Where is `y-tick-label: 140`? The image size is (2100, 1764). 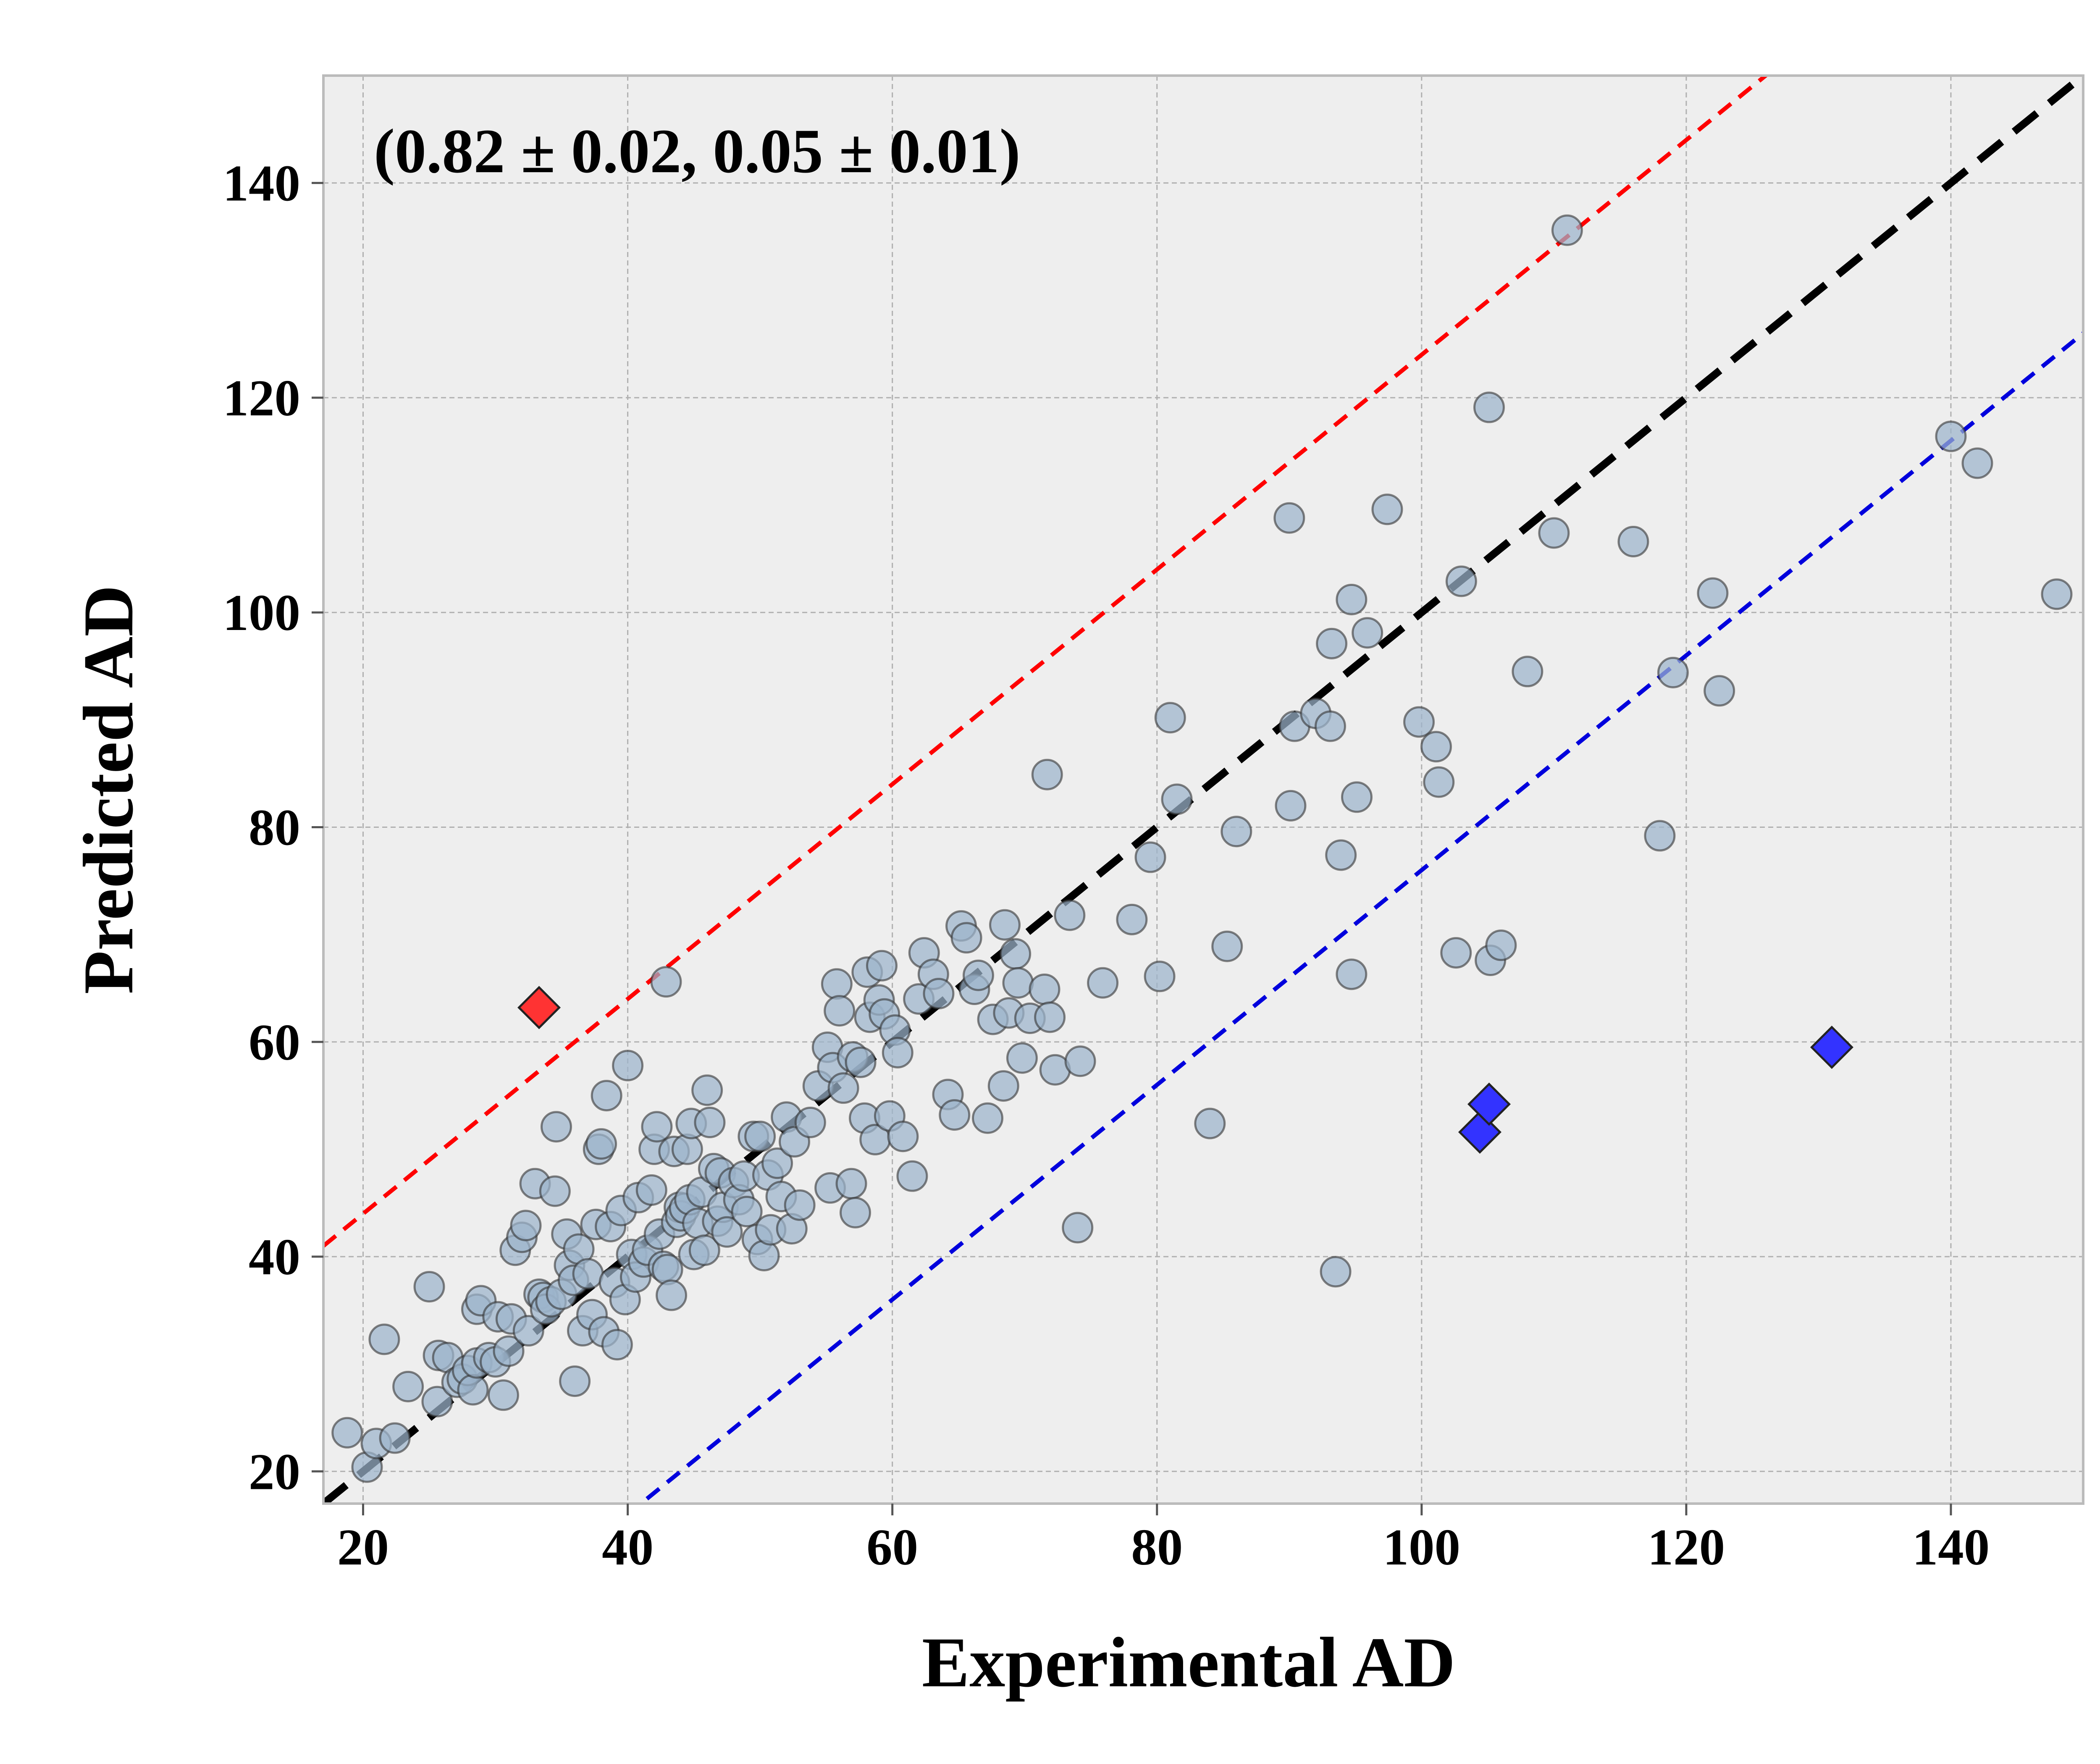 y-tick-label: 140 is located at coordinates (262, 183).